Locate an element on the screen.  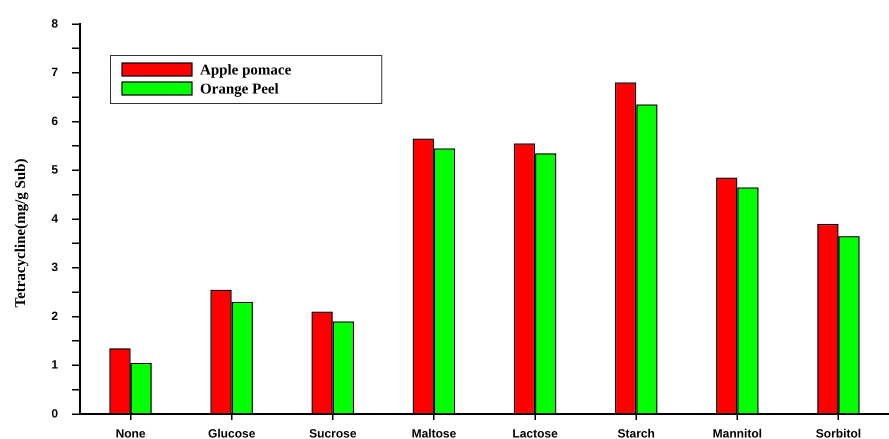
x-tick-label: None is located at coordinates (131, 432).